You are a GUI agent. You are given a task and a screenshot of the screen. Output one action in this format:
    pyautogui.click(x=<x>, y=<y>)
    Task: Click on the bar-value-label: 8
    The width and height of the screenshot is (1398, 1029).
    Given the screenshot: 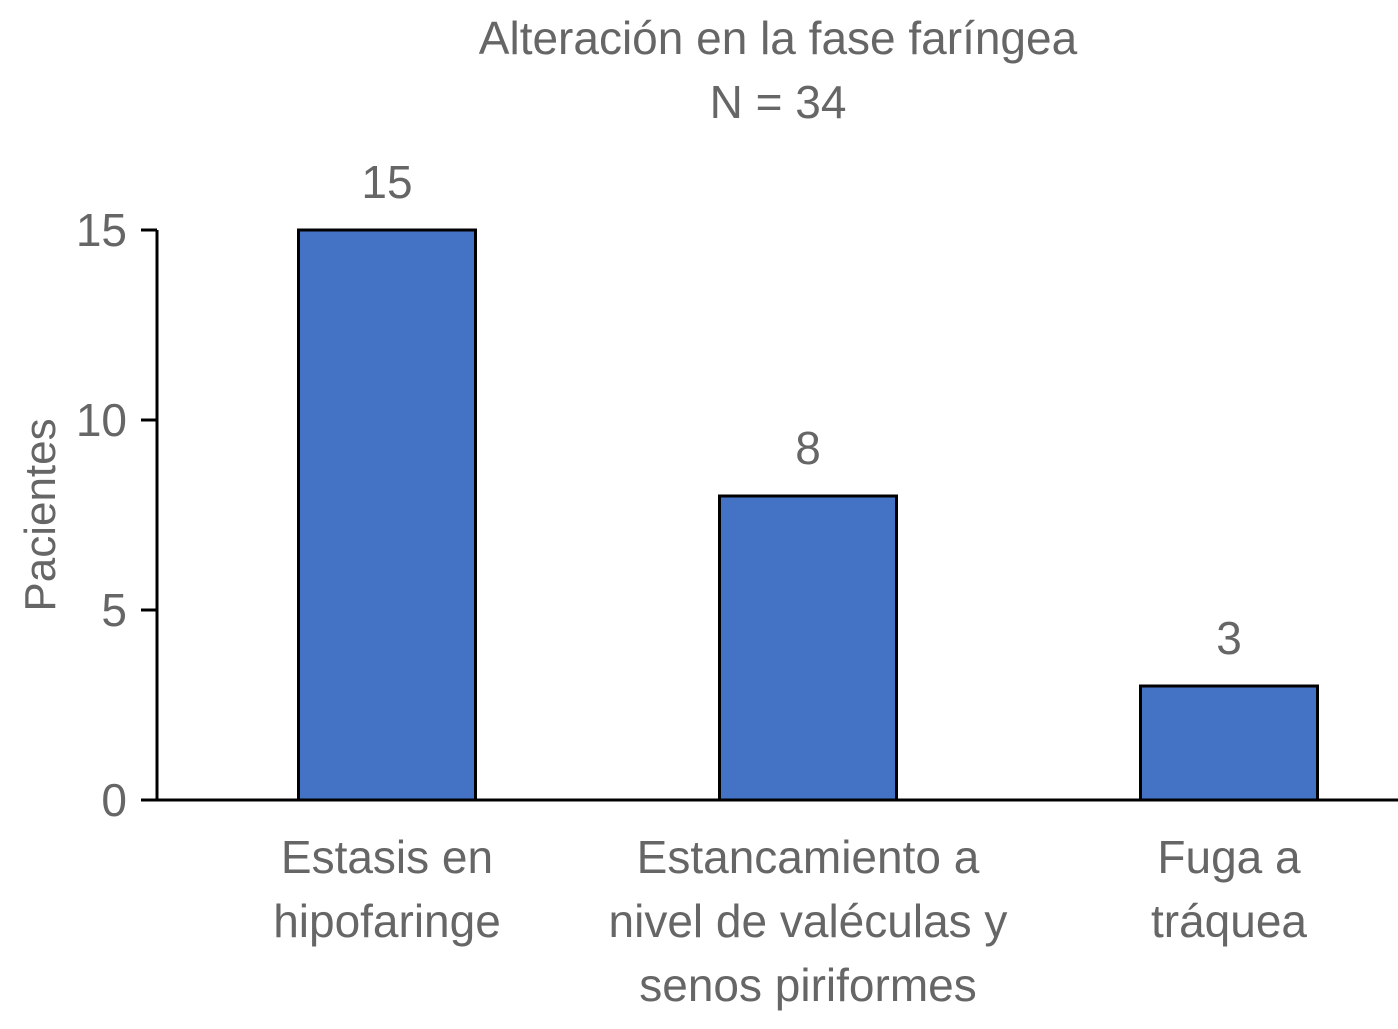 What is the action you would take?
    pyautogui.click(x=808, y=448)
    